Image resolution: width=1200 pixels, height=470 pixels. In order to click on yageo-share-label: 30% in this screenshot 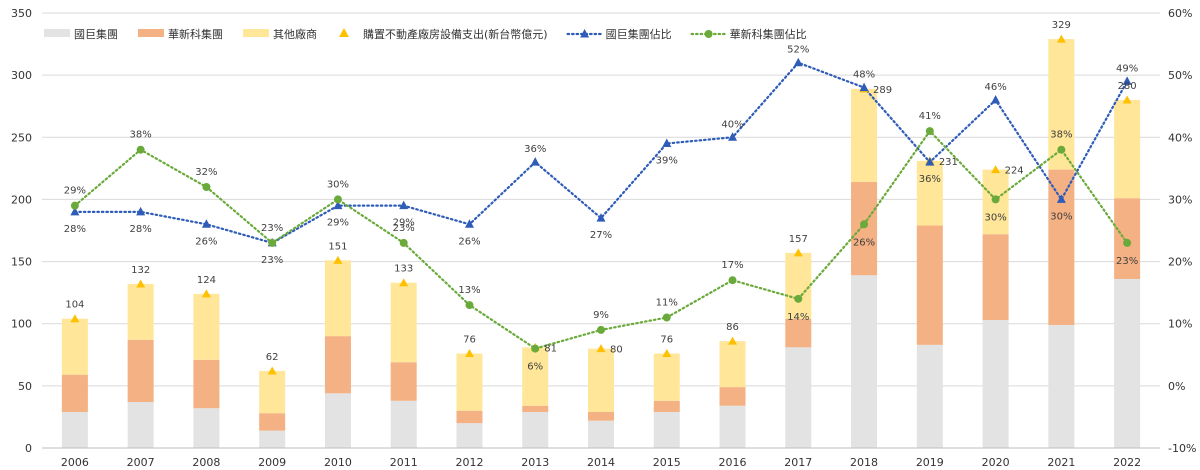, I will do `click(1061, 216)`.